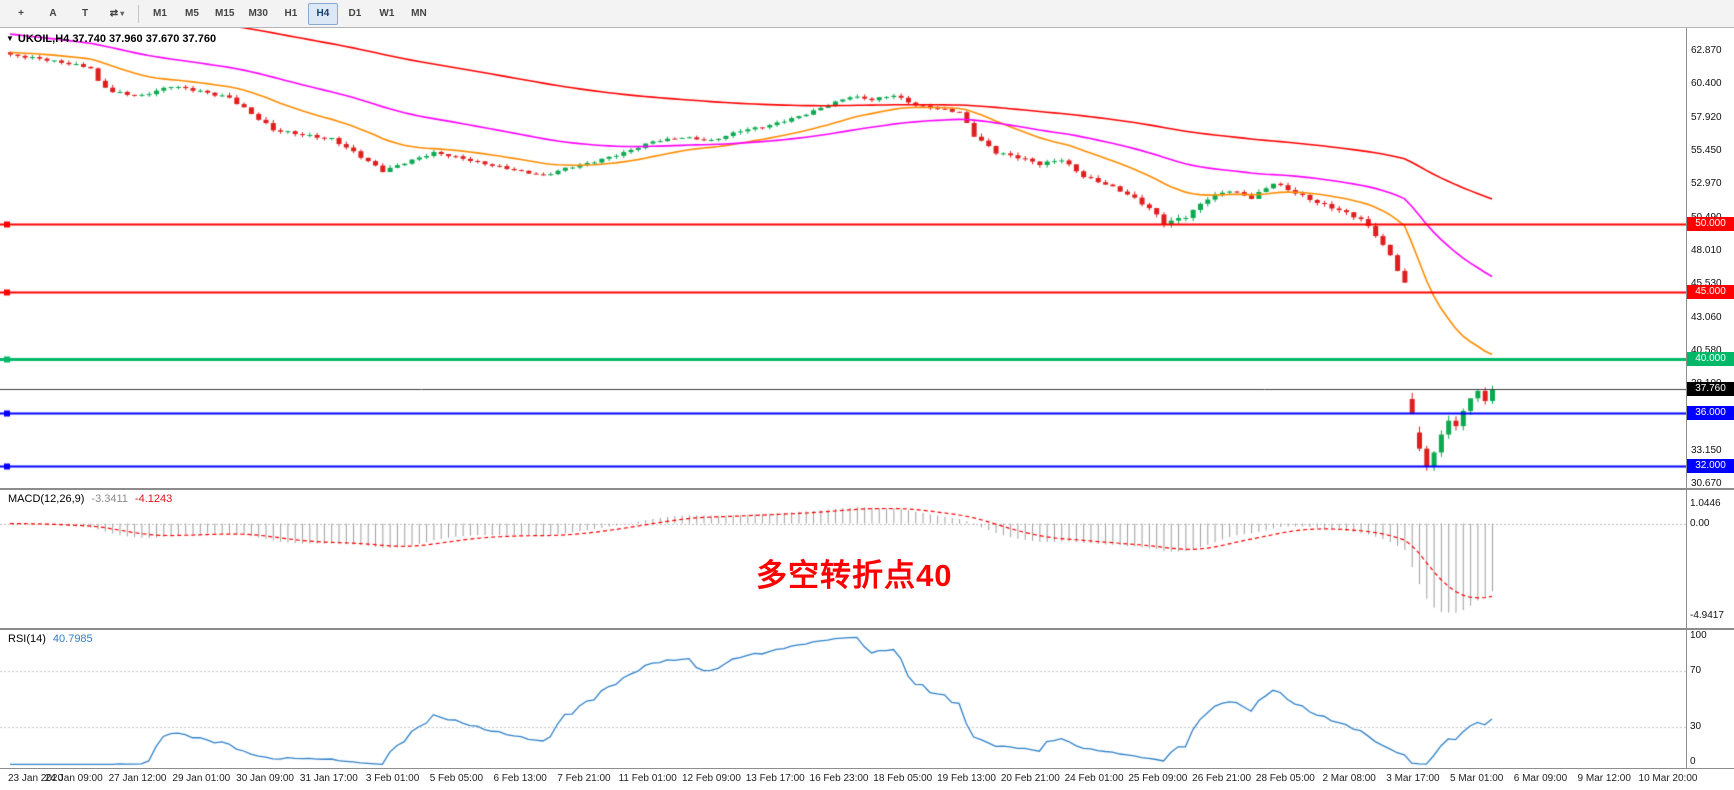  What do you see at coordinates (1094, 778) in the screenshot?
I see `time-label: 24 Feb 01:00` at bounding box center [1094, 778].